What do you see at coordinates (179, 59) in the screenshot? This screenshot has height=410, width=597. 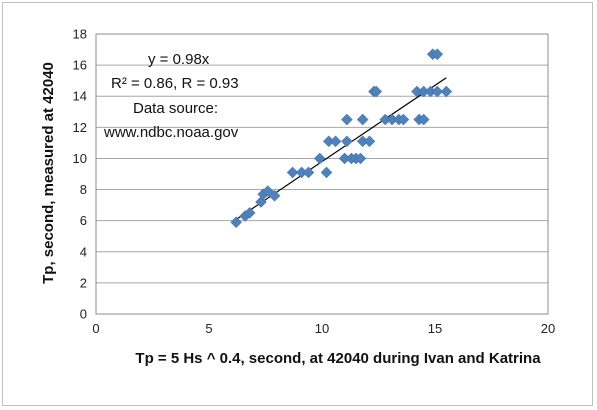 I see `annotation-equation: y = 0.98x` at bounding box center [179, 59].